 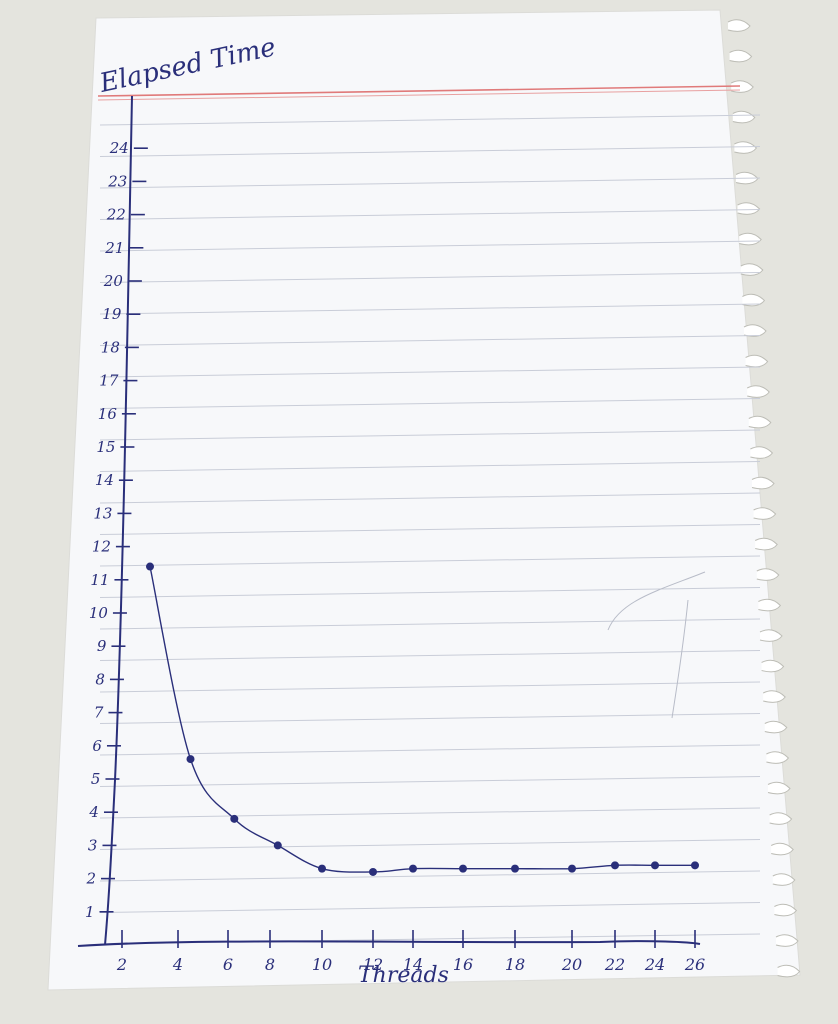 What do you see at coordinates (105, 447) in the screenshot?
I see `y-tick-label: 15` at bounding box center [105, 447].